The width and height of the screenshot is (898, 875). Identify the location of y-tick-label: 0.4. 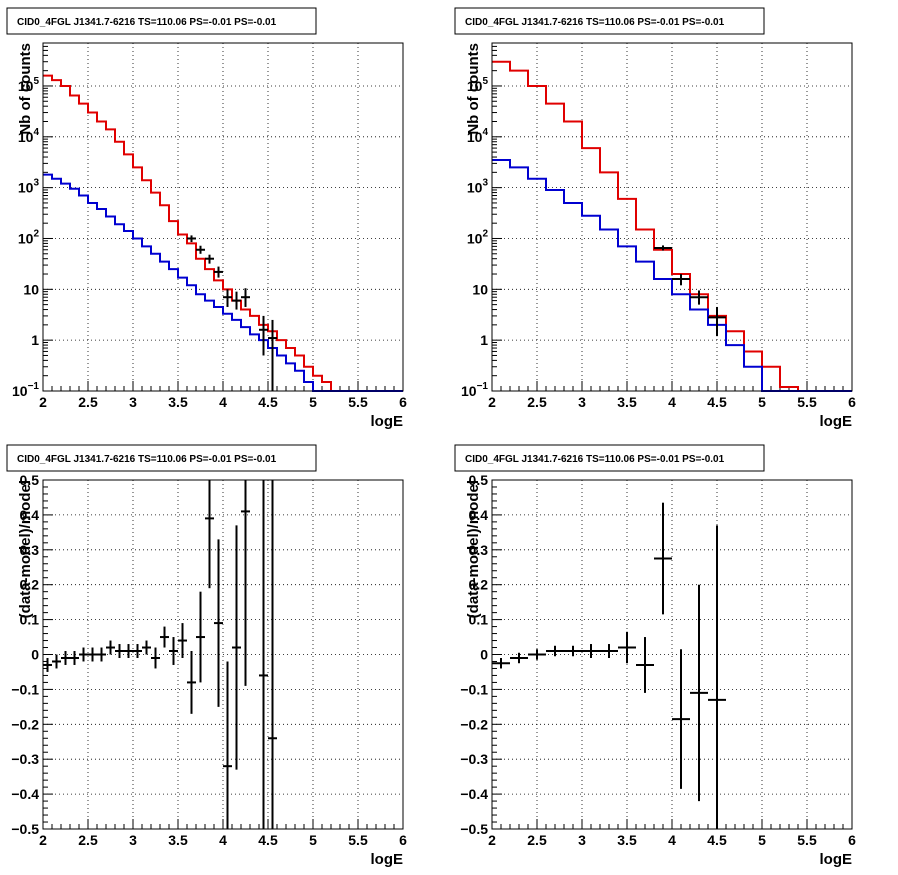
(479, 515).